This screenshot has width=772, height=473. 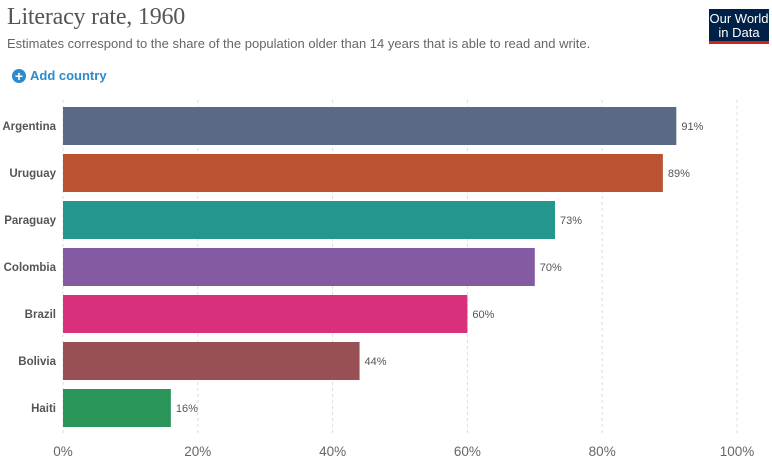 What do you see at coordinates (483, 315) in the screenshot?
I see `value-label: 60%` at bounding box center [483, 315].